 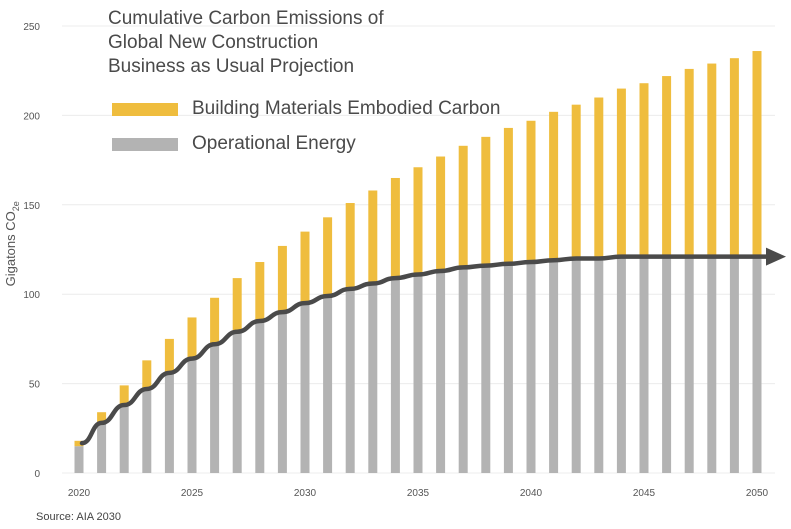 What do you see at coordinates (237, 305) in the screenshot?
I see `bar-embodied-2027` at bounding box center [237, 305].